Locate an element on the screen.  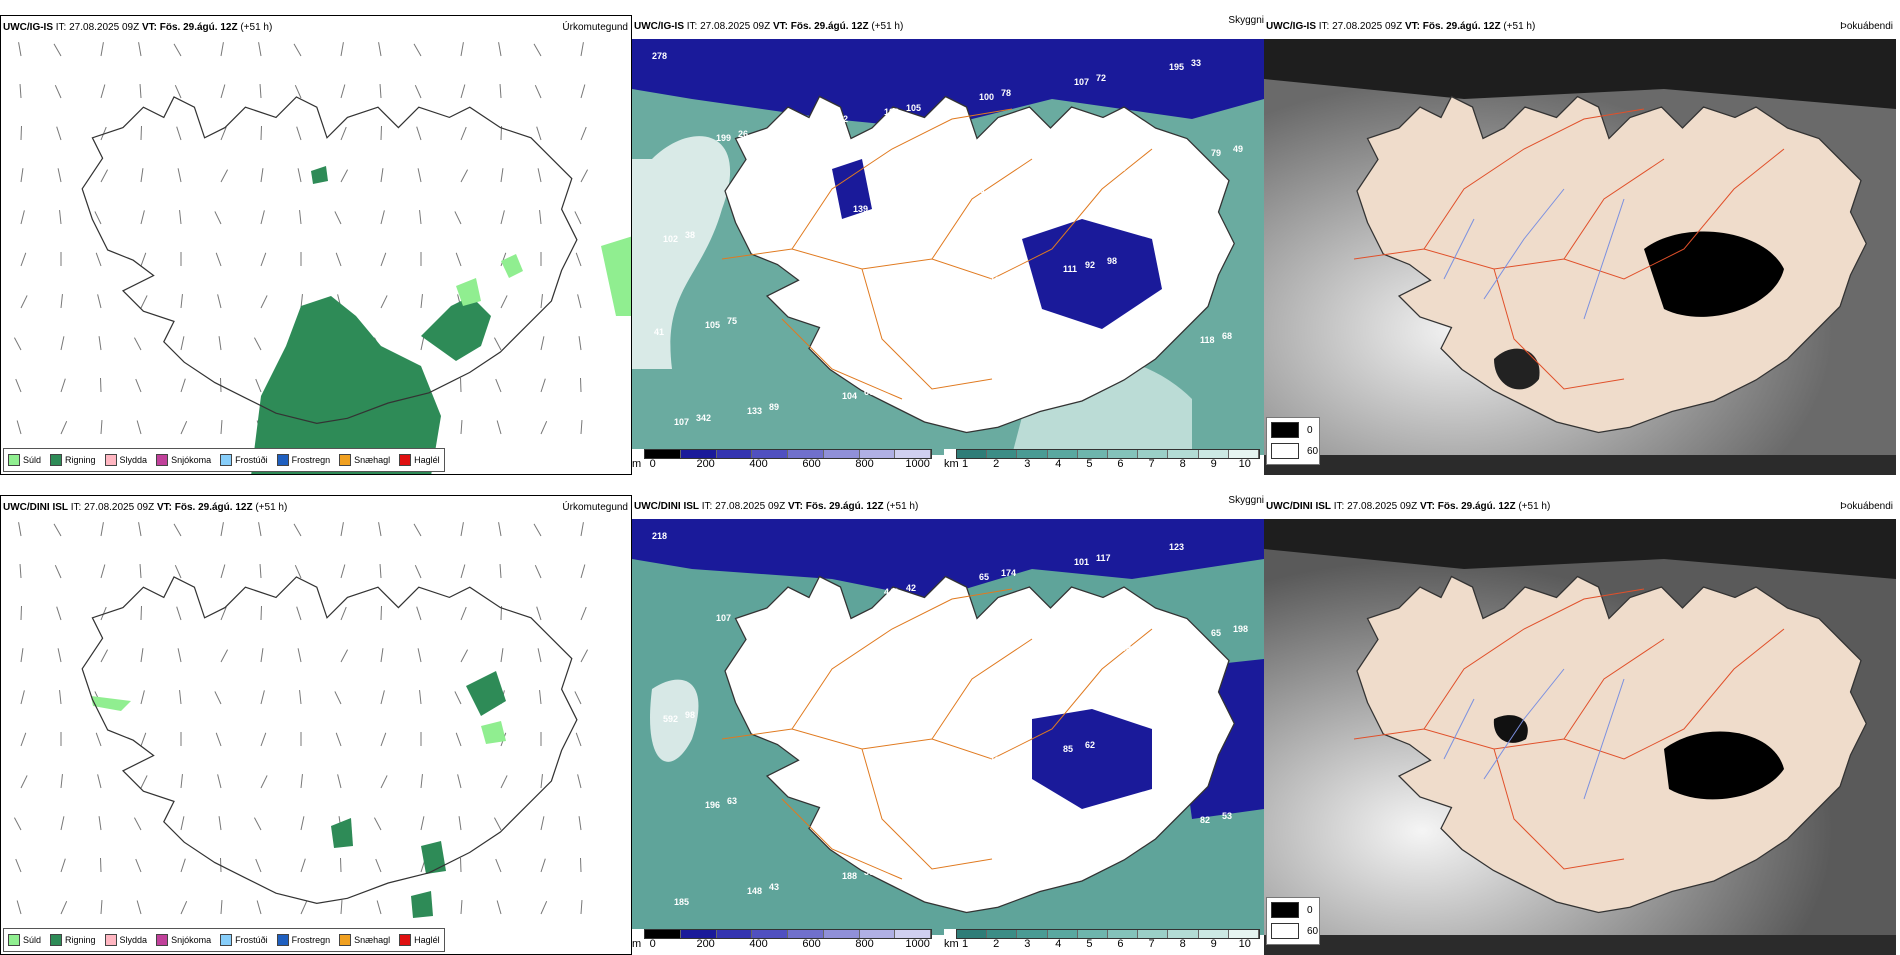
cloud-base-label: 60 is located at coordinates (869, 392).